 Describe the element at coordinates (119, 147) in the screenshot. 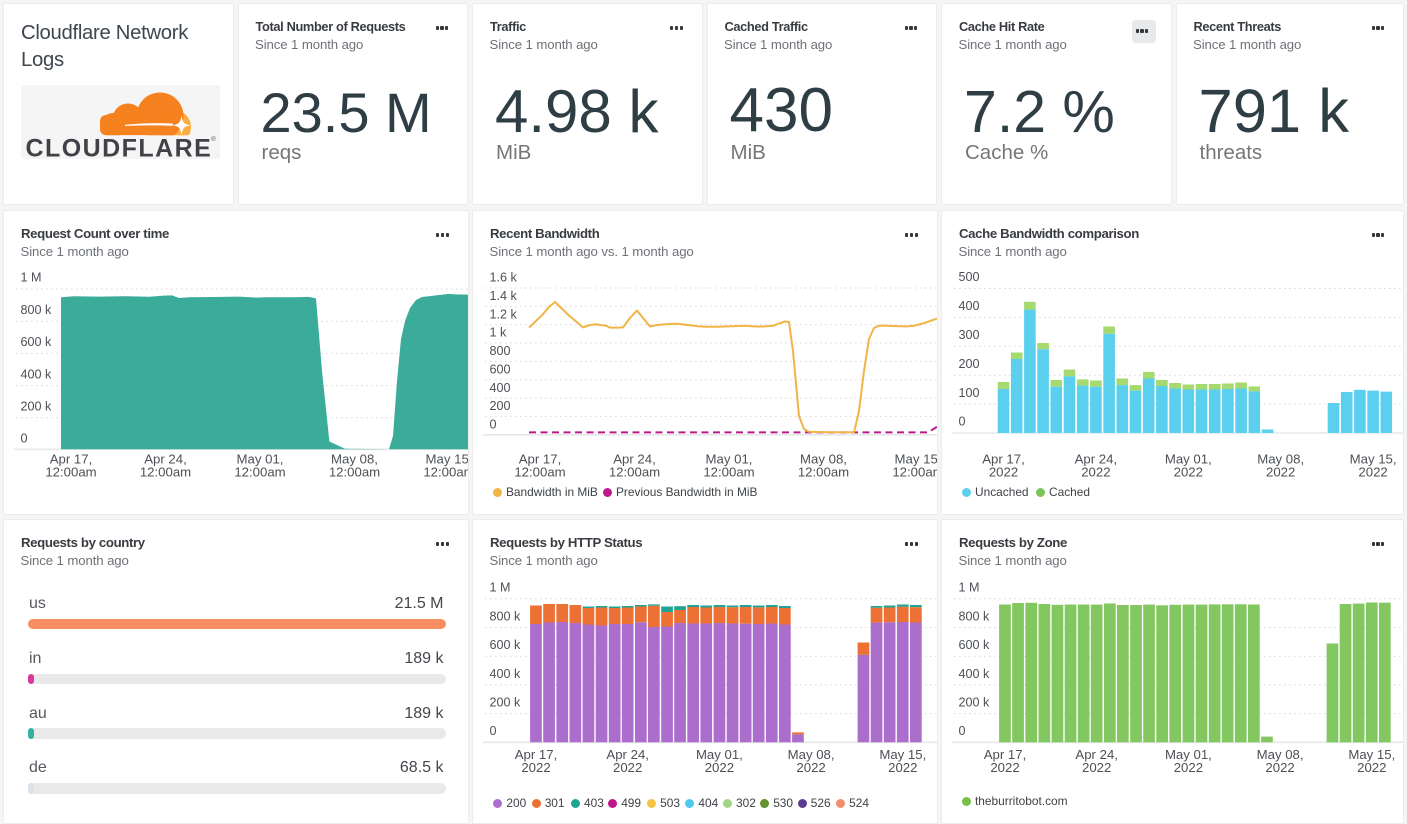

I see `svg-text: CLOUDFLARE` at that location.